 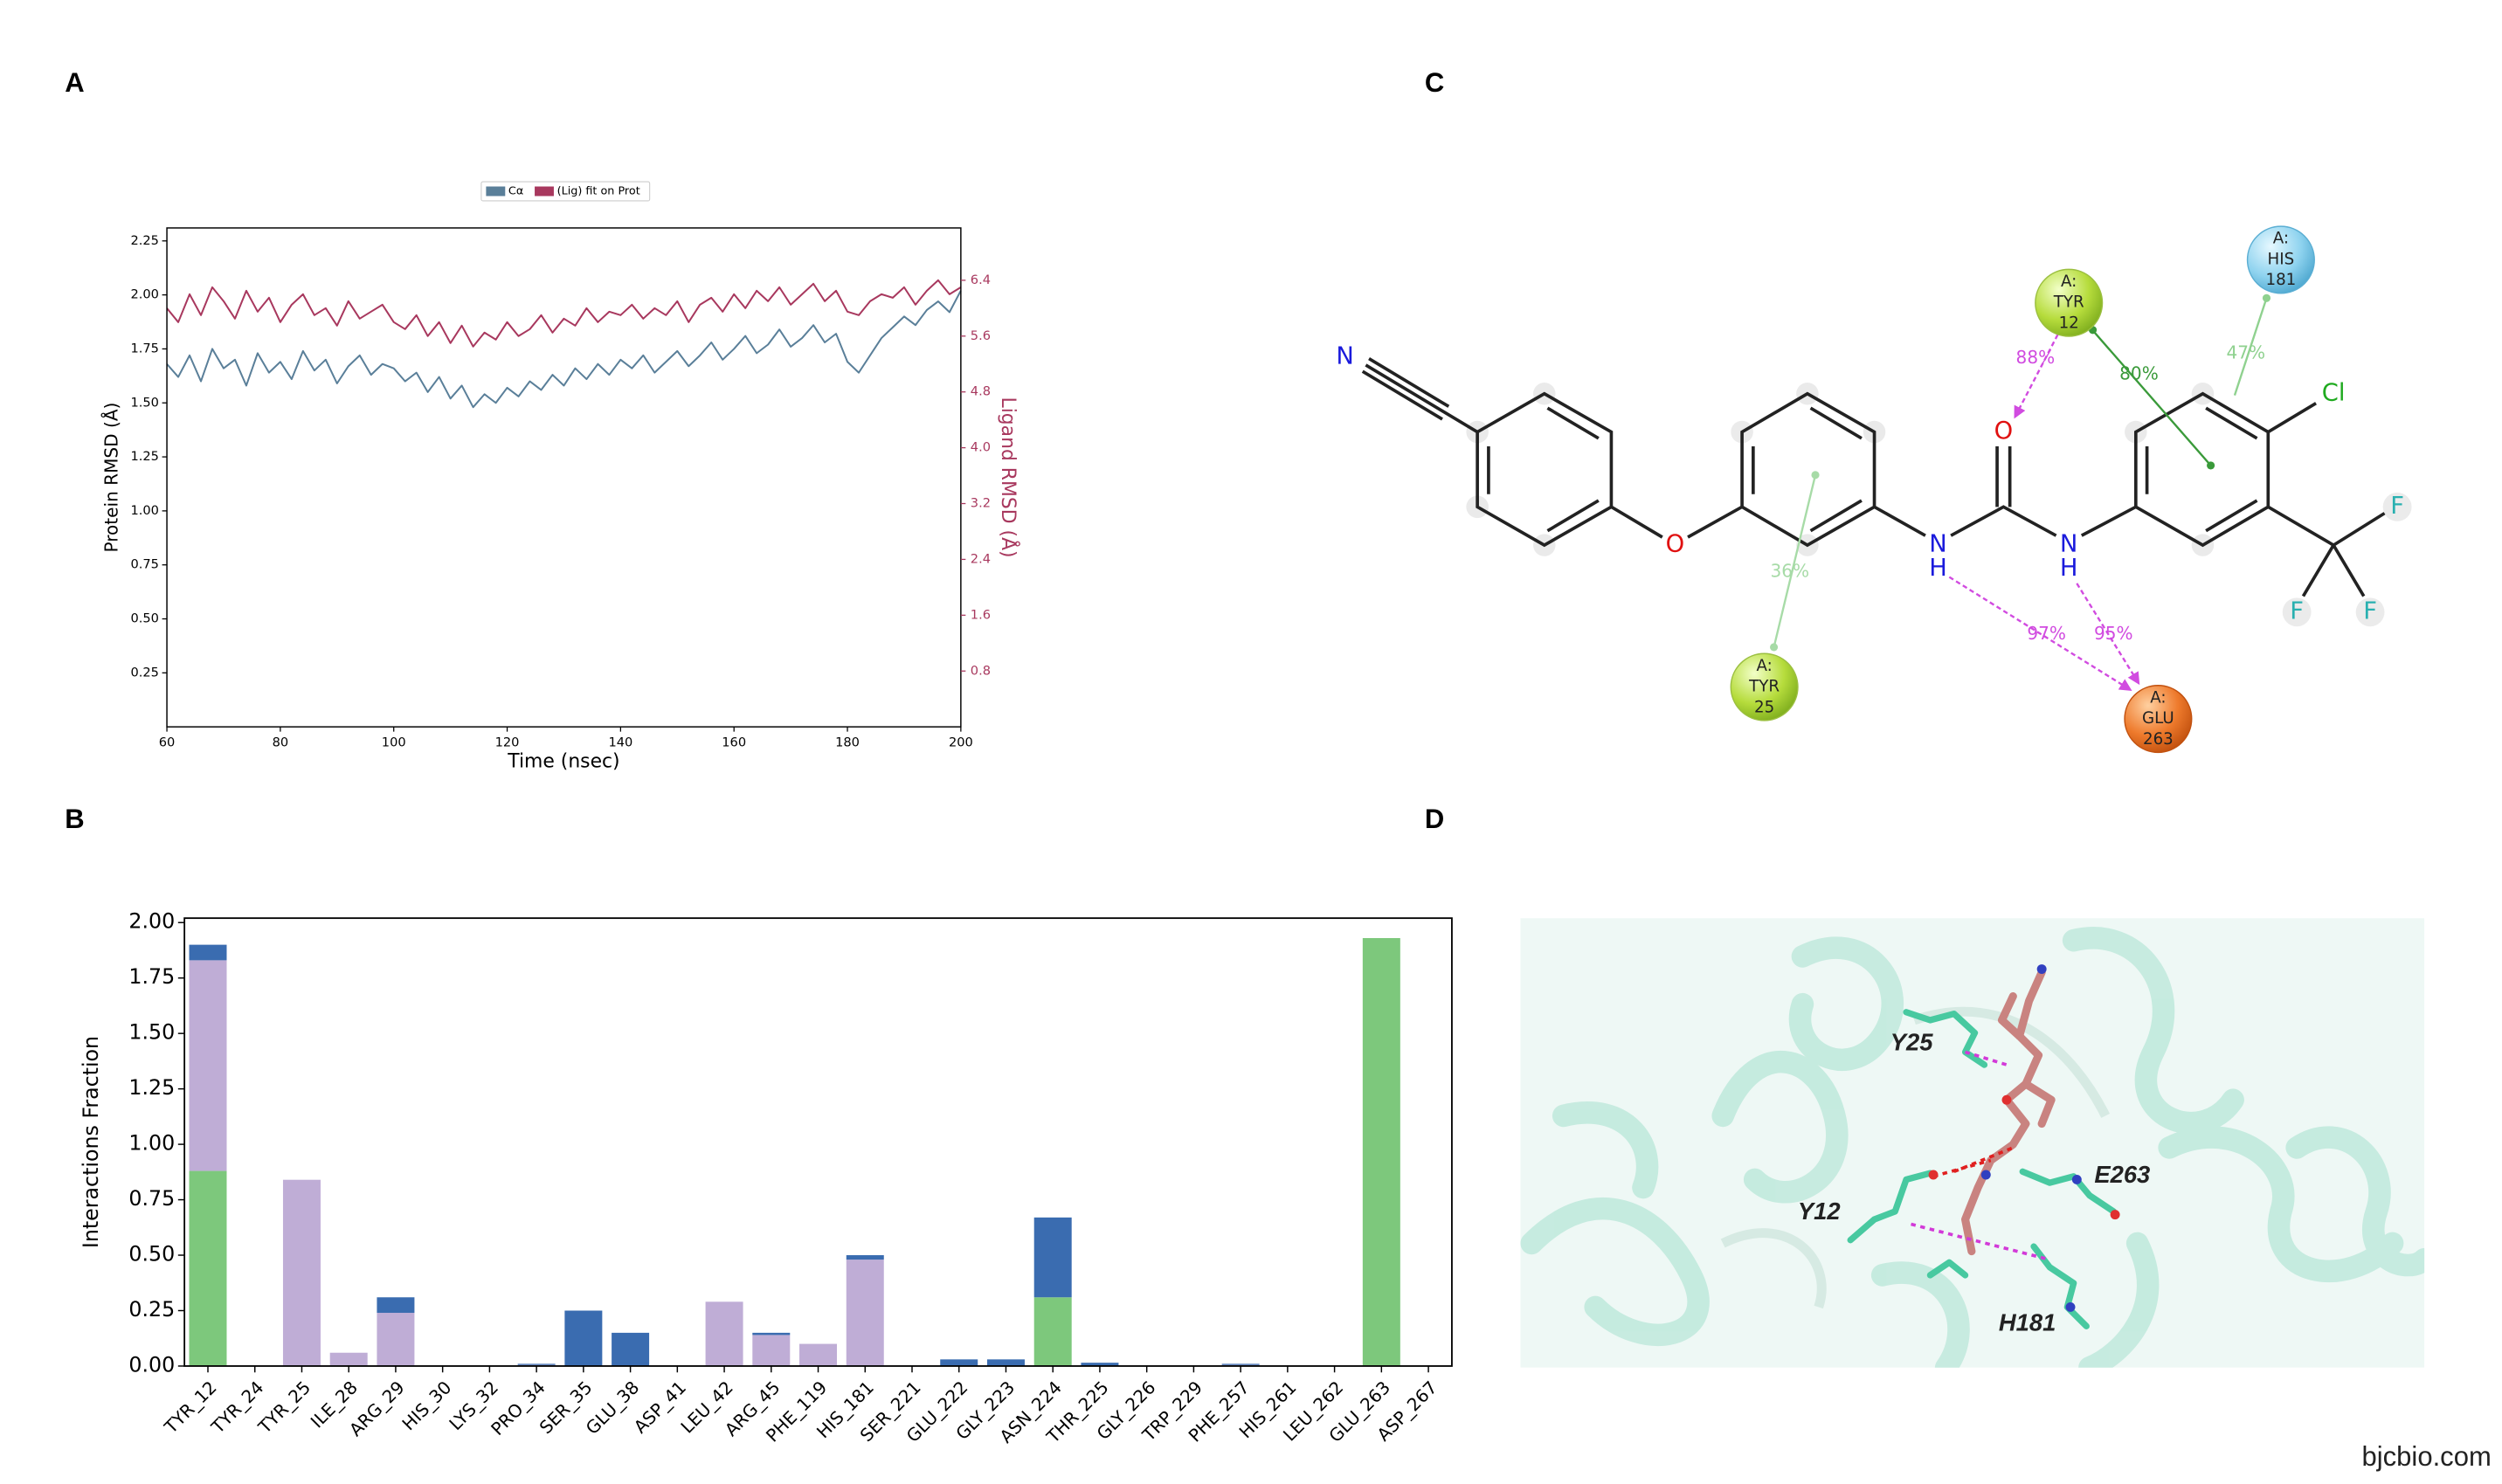 I want to click on x-tick-label: 80, so click(x=281, y=742).